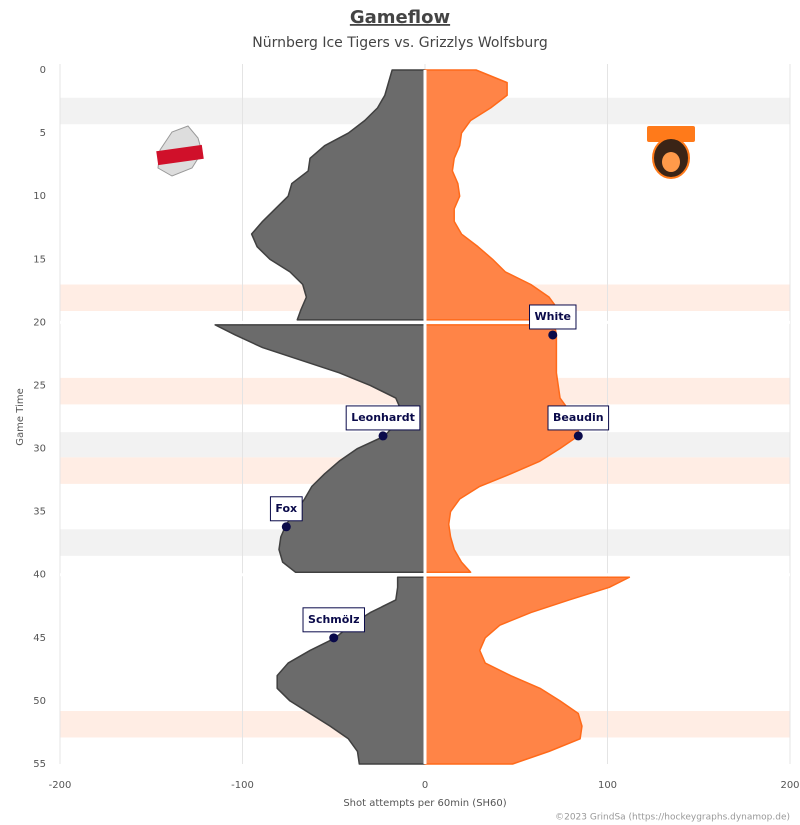 The height and width of the screenshot is (825, 800). Describe the element at coordinates (39, 322) in the screenshot. I see `y-tick-label: 20` at that location.